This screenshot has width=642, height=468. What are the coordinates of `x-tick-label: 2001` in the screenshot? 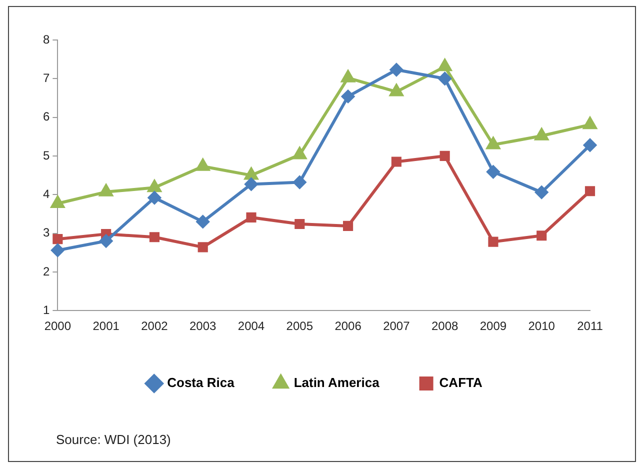 It's located at (106, 326).